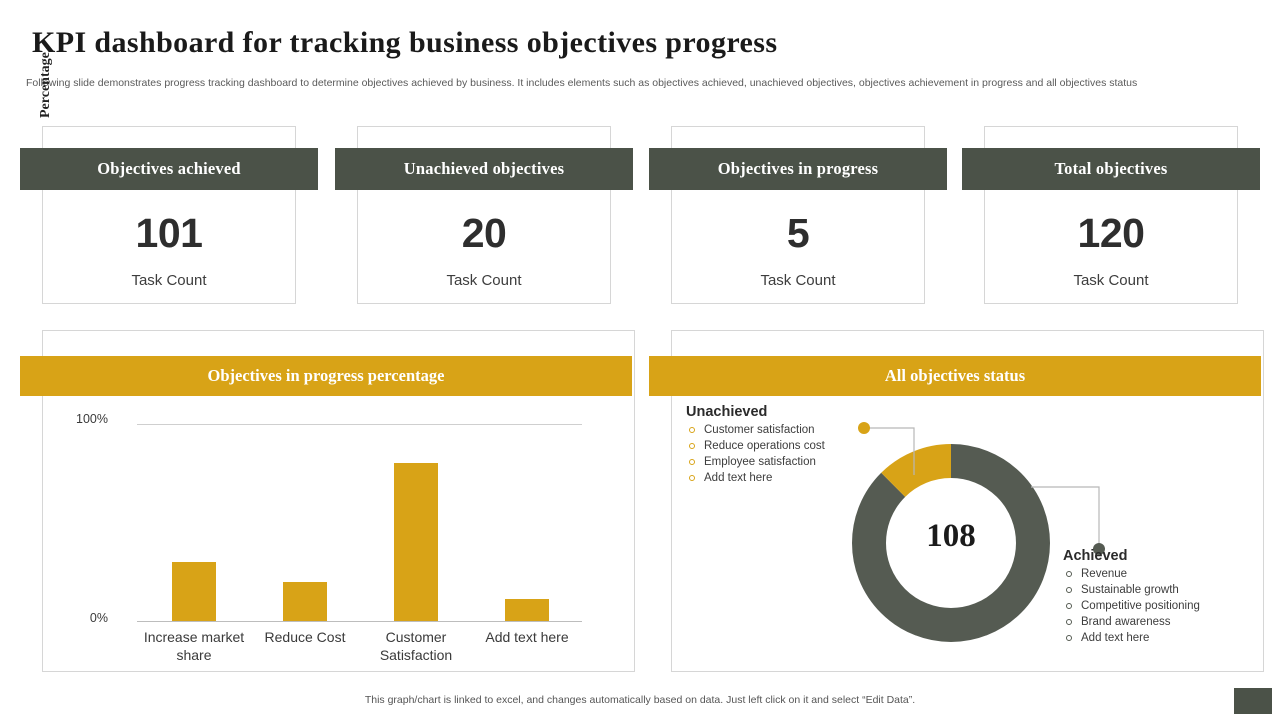 The image size is (1280, 720). Describe the element at coordinates (305, 601) in the screenshot. I see `bar-reduce-cost` at that location.